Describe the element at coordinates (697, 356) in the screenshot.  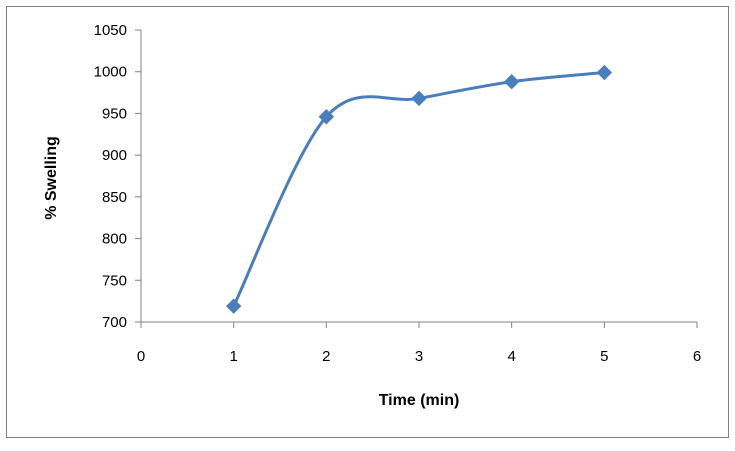
I see `x-tick-label: 6` at that location.